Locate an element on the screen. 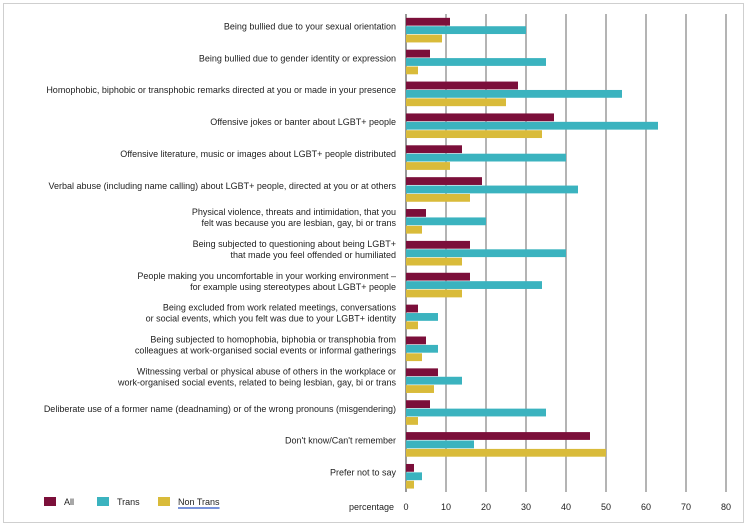 Image resolution: width=750 pixels, height=527 pixels. category-label: Prefer not to say is located at coordinates (363, 473).